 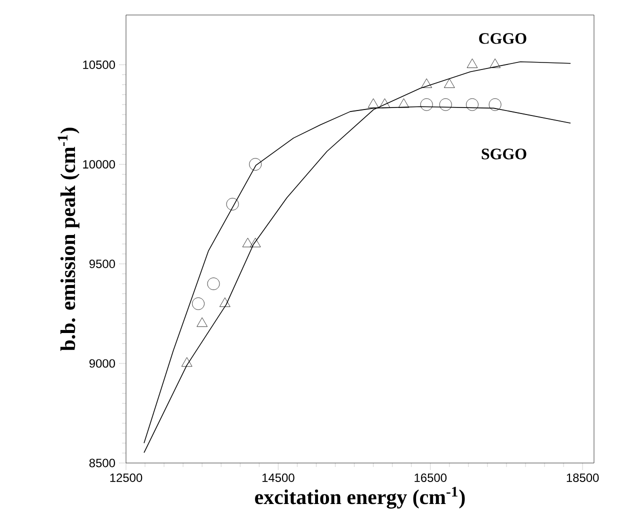 I want to click on x-tick-label: 14500, so click(x=278, y=478).